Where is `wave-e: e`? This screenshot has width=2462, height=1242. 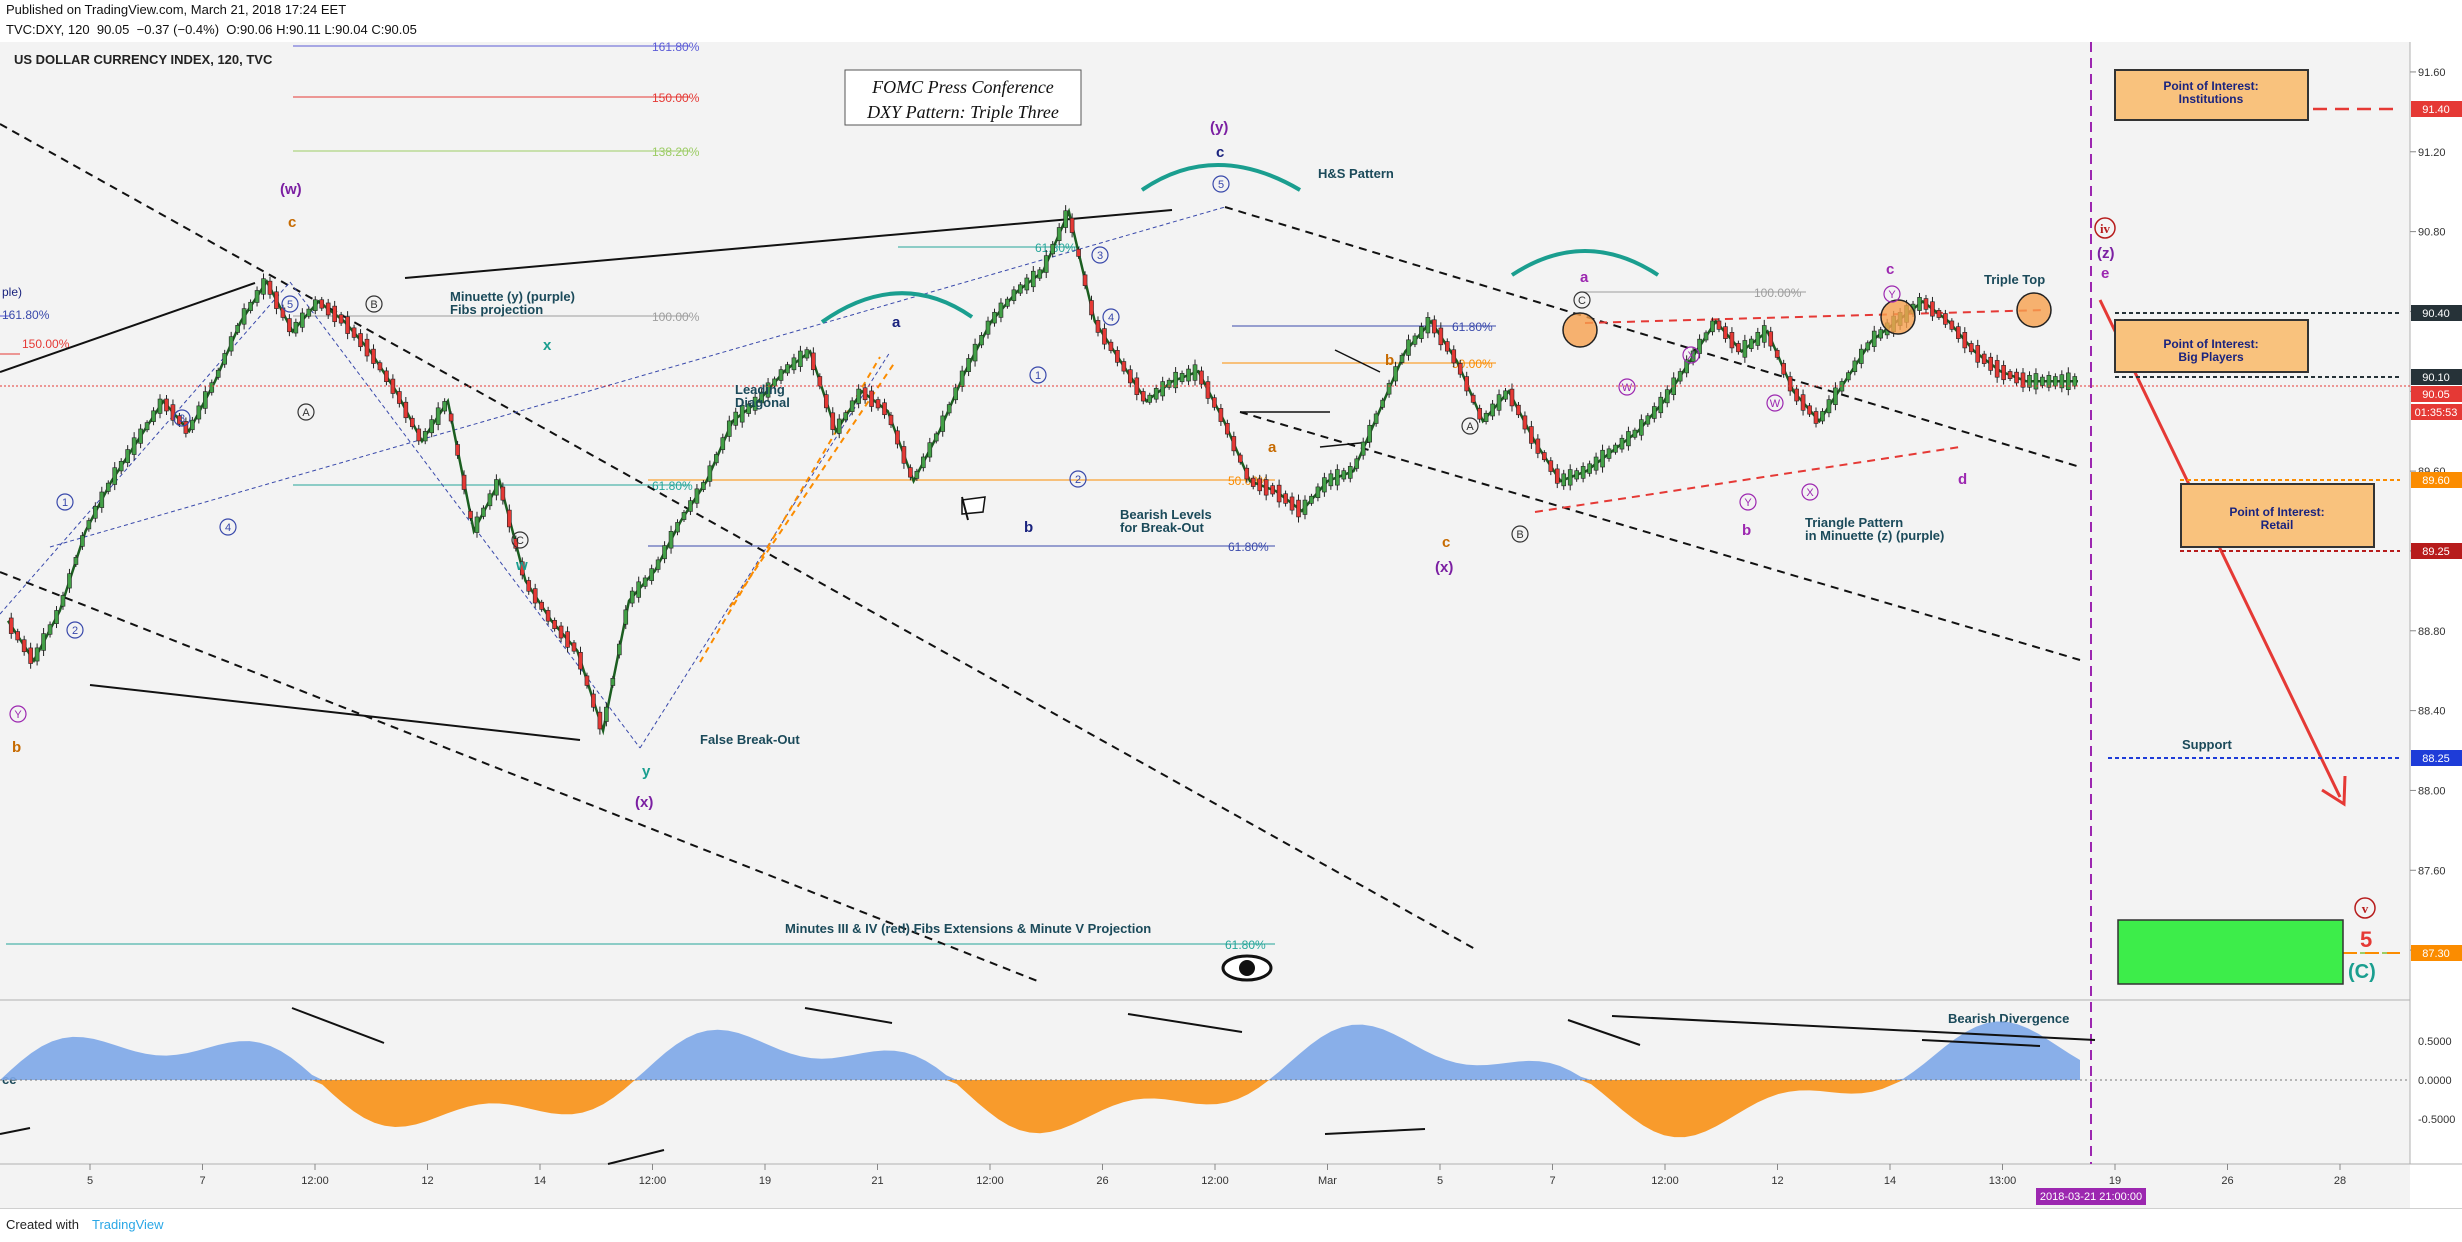
wave-e: e is located at coordinates (2105, 273).